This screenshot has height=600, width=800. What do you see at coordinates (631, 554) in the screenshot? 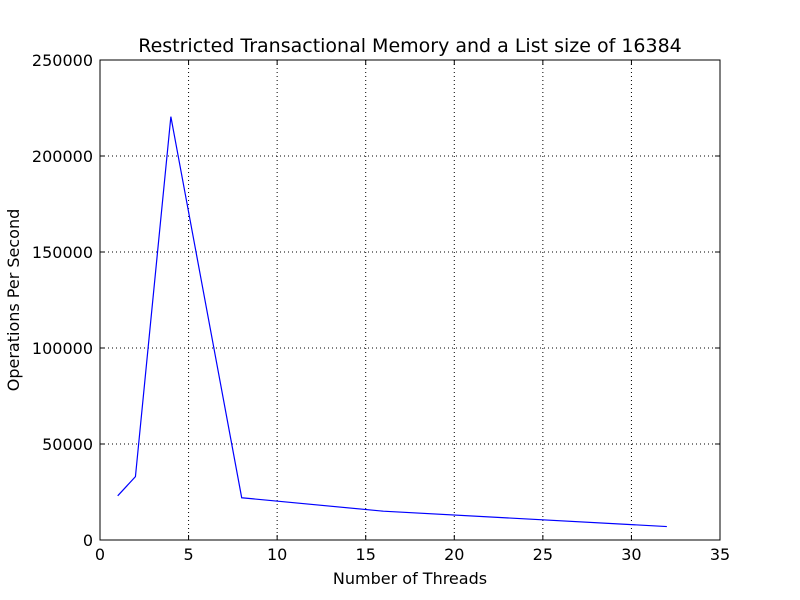
I see `x-tick-label: 30` at bounding box center [631, 554].